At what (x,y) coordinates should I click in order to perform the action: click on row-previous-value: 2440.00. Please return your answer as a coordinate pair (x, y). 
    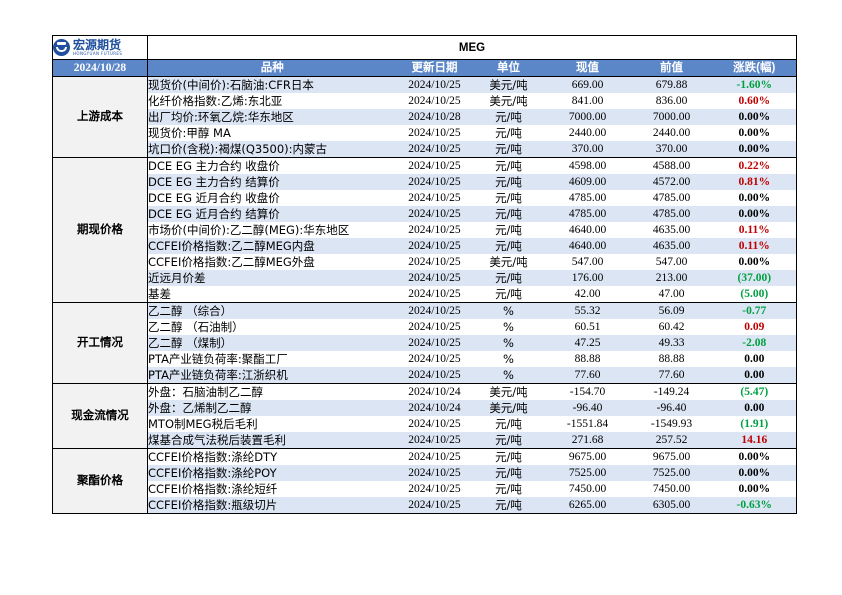
    Looking at the image, I should click on (671, 133).